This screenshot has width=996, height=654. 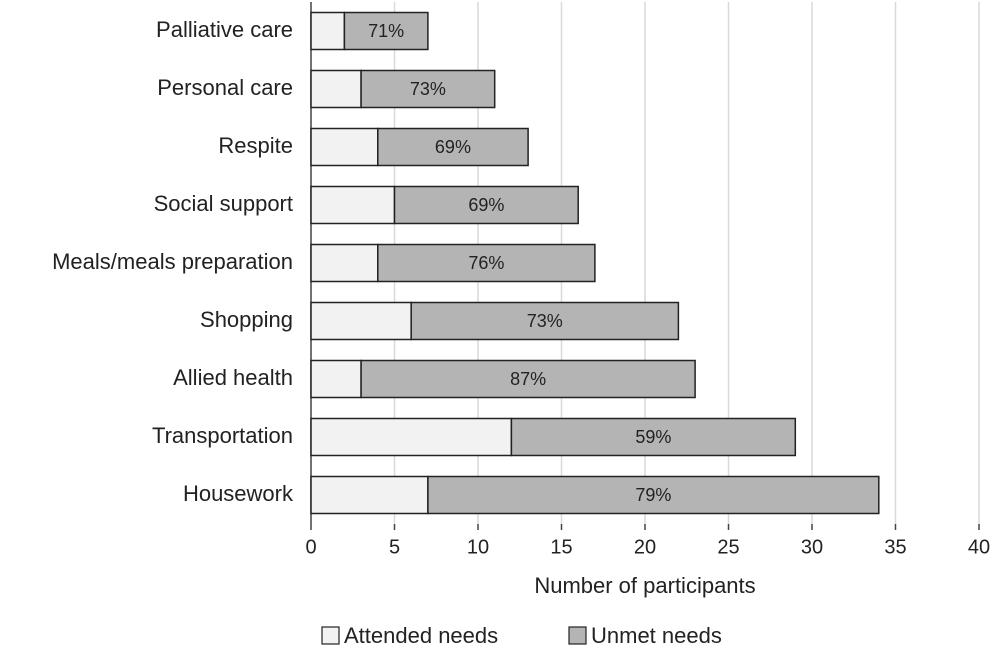 I want to click on x-tick-label: 10, so click(x=478, y=547).